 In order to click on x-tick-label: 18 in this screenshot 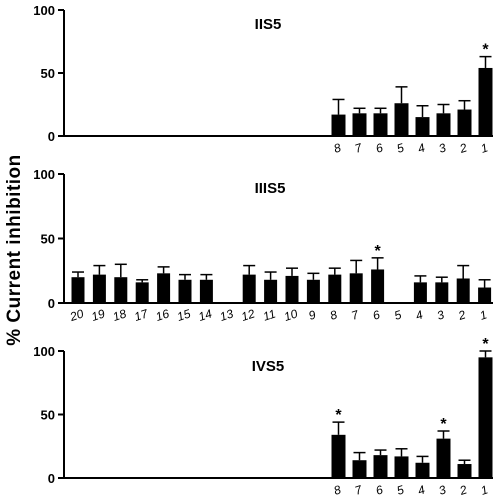, I will do `click(119, 315)`.